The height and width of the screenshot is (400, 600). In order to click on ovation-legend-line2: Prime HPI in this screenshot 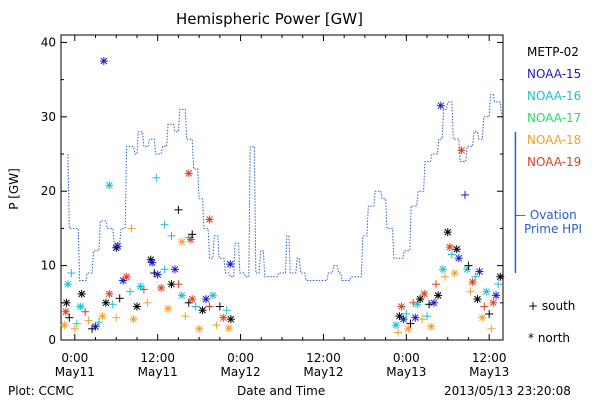, I will do `click(553, 229)`.